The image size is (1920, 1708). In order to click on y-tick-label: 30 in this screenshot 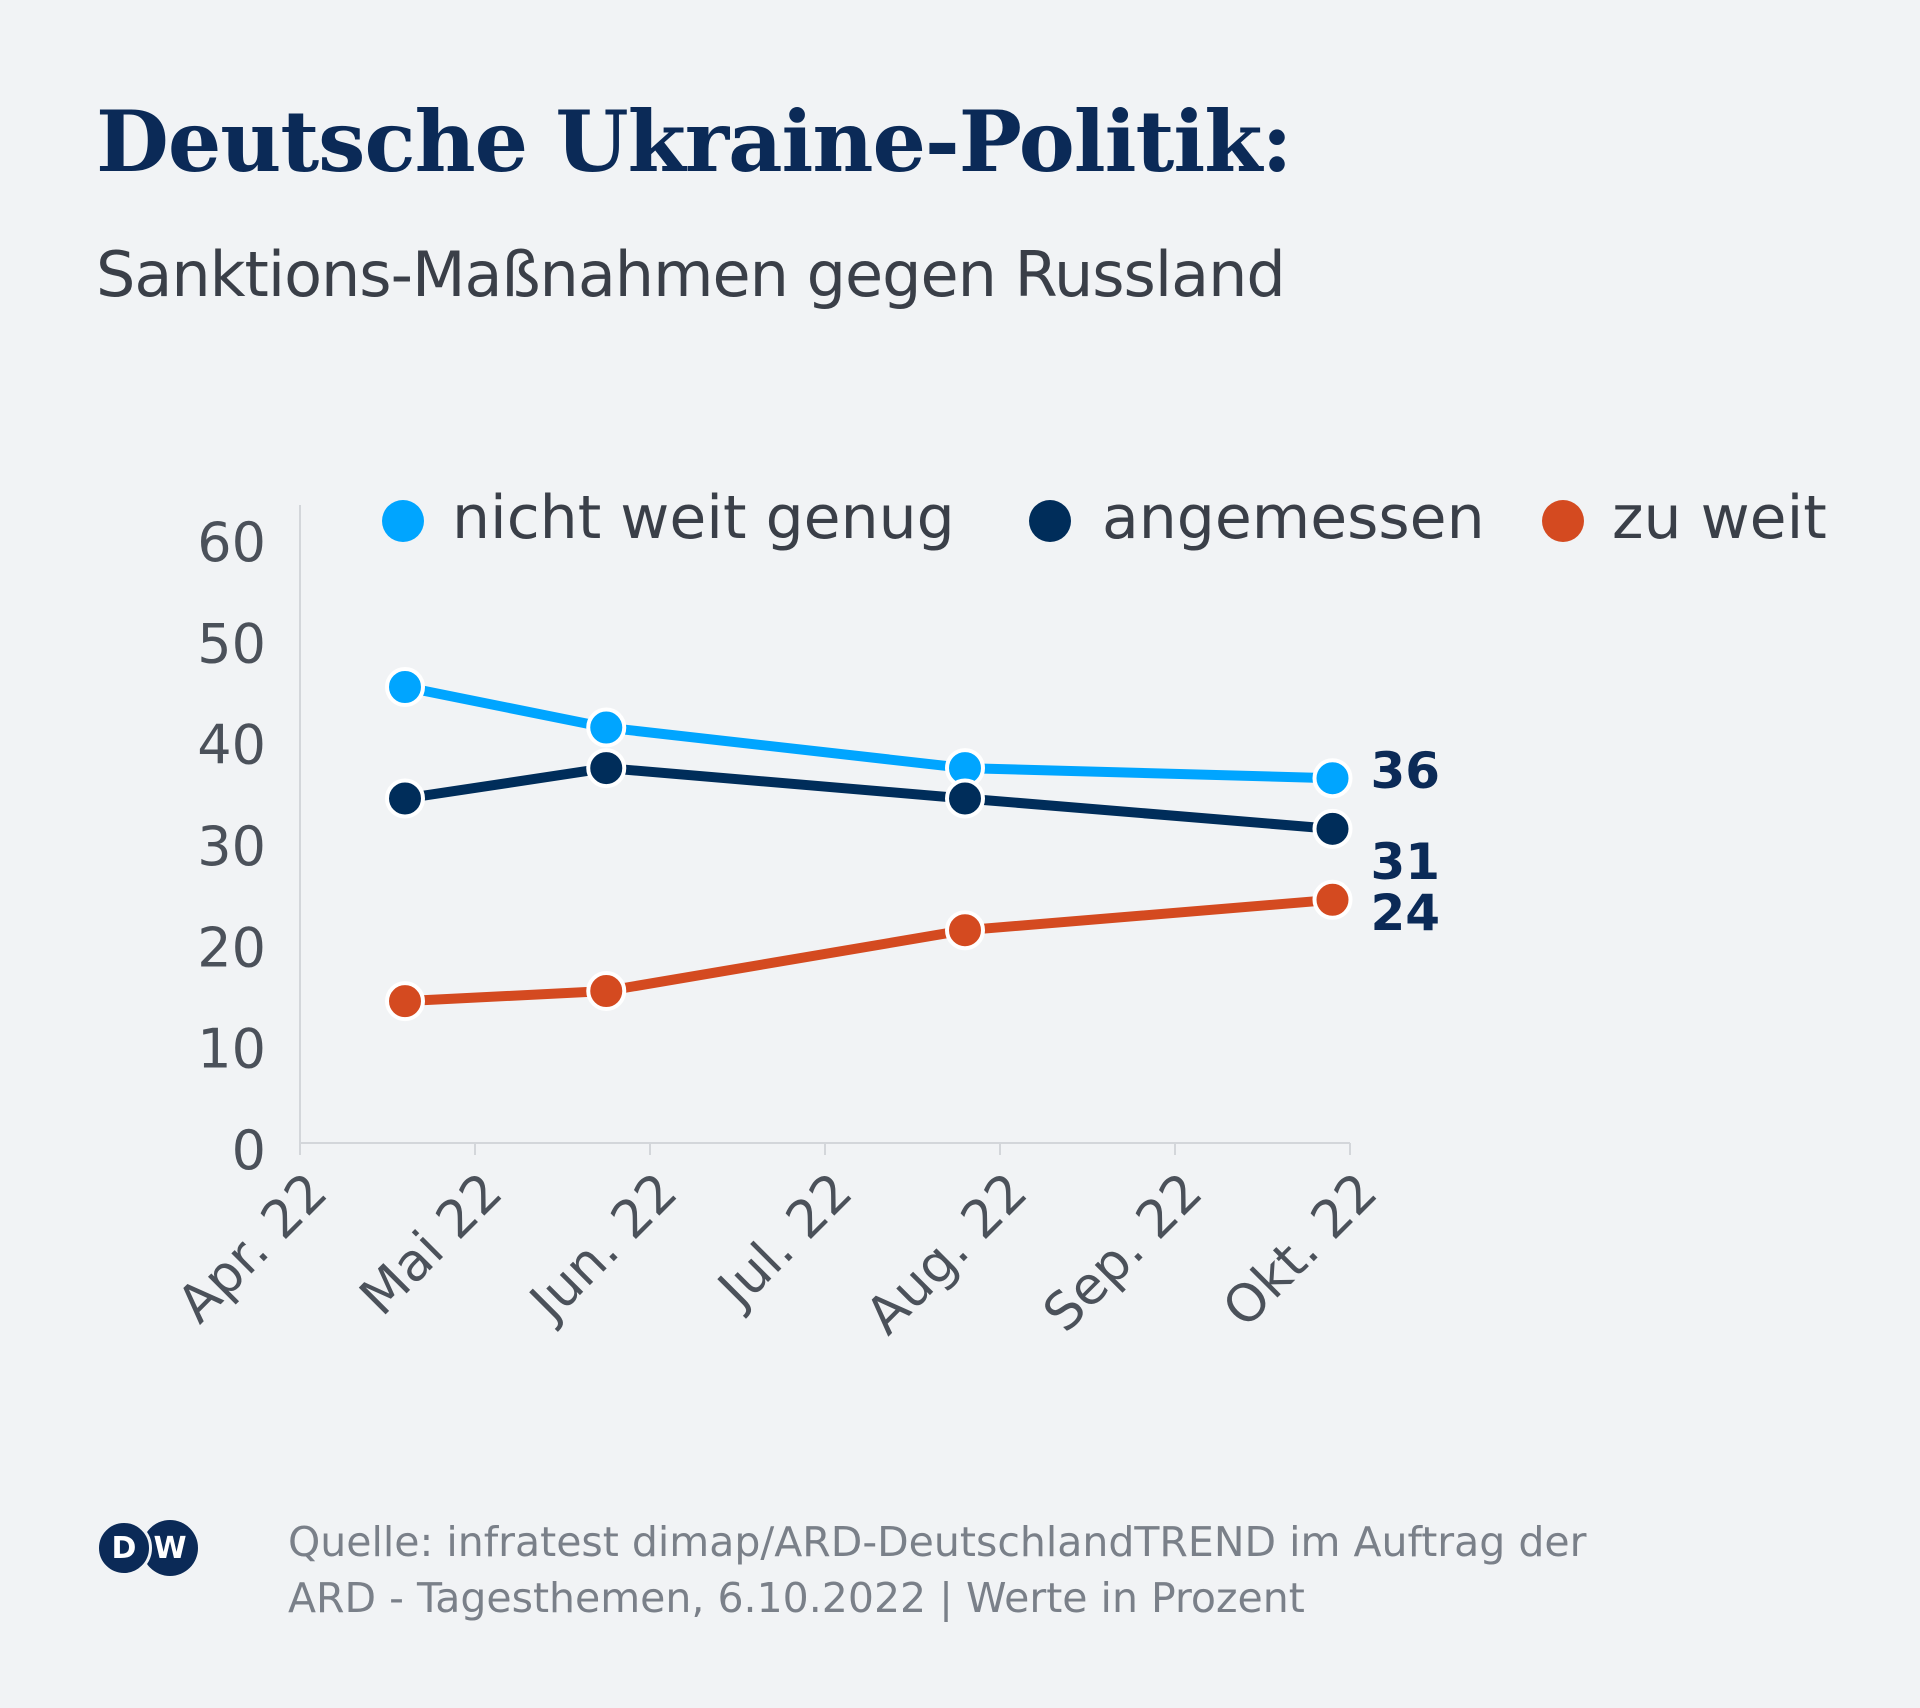, I will do `click(231, 846)`.